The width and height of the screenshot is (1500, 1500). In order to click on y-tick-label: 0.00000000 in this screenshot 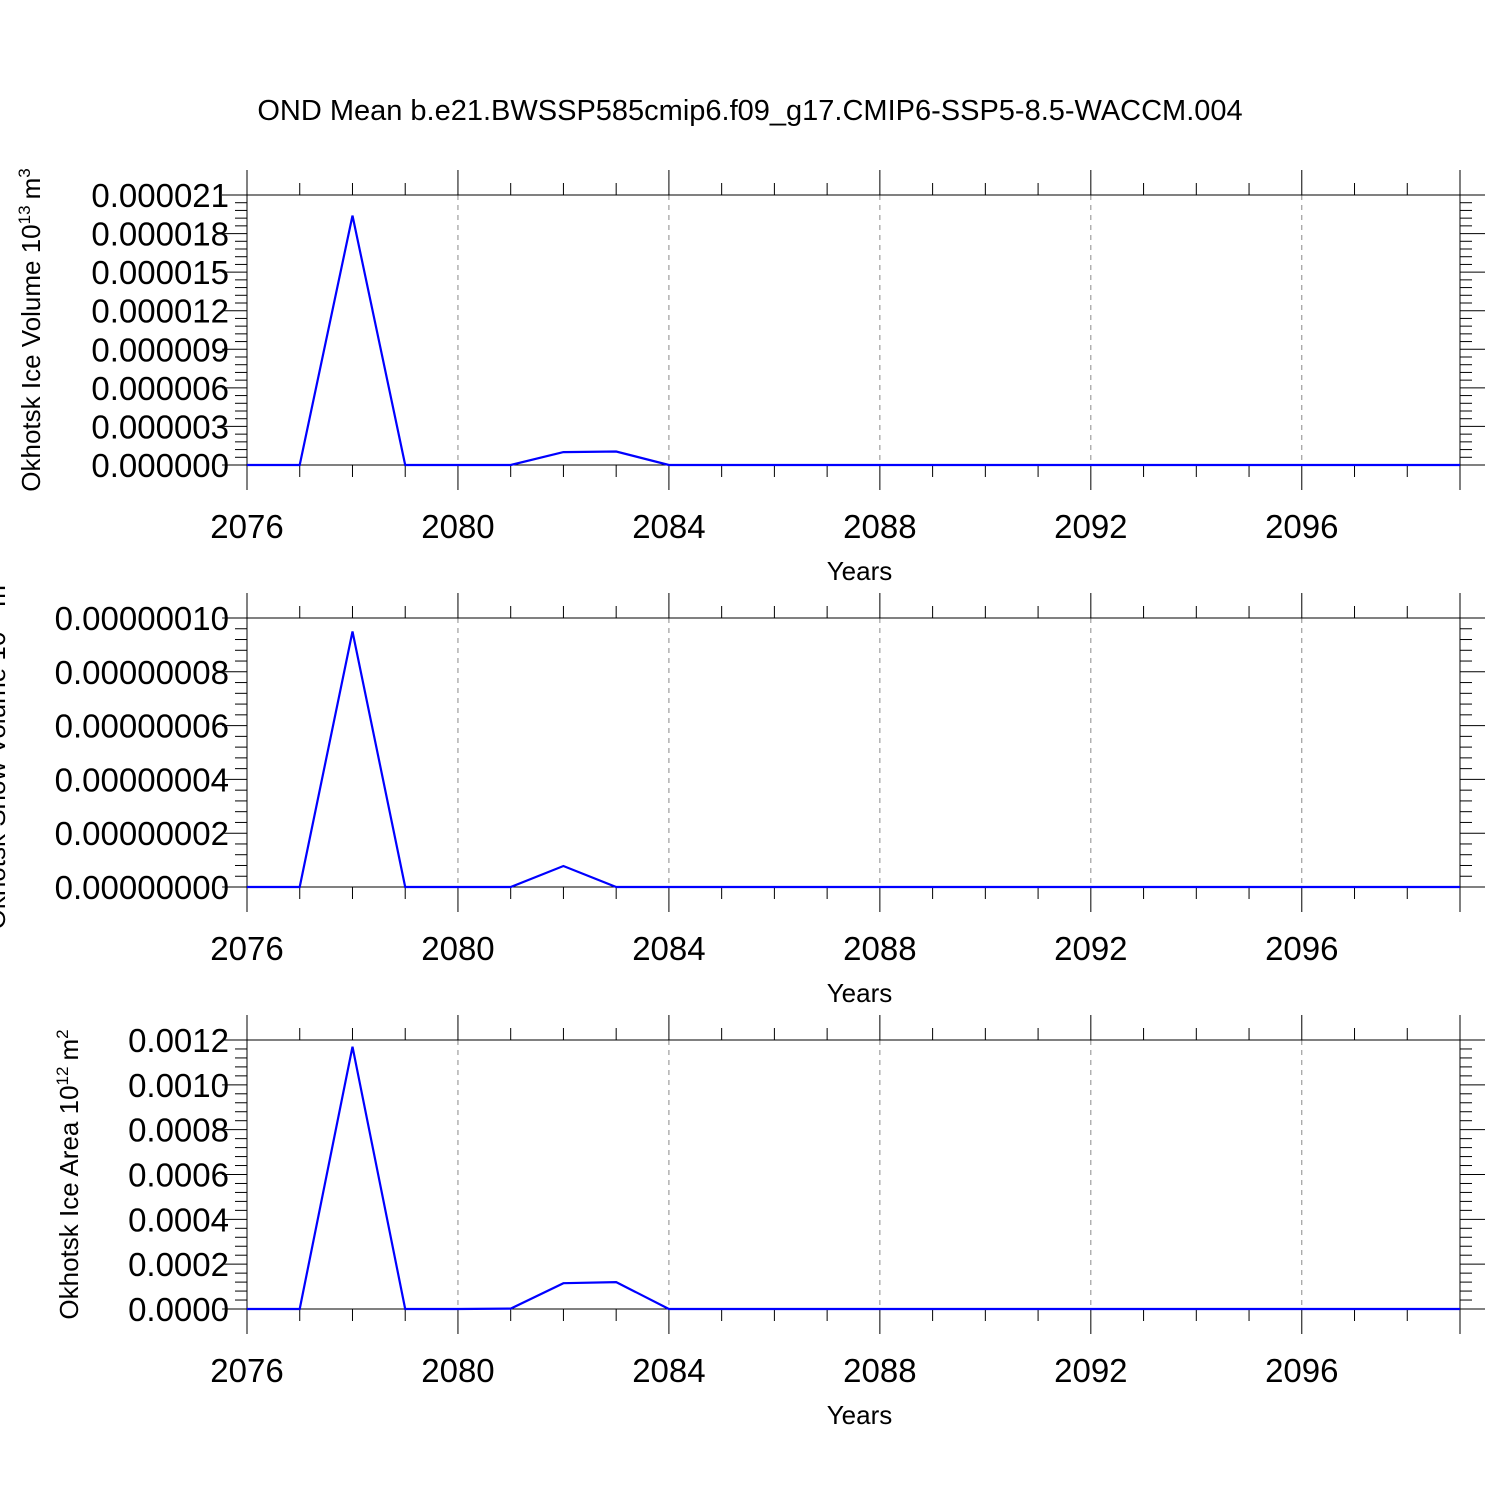, I will do `click(142, 887)`.